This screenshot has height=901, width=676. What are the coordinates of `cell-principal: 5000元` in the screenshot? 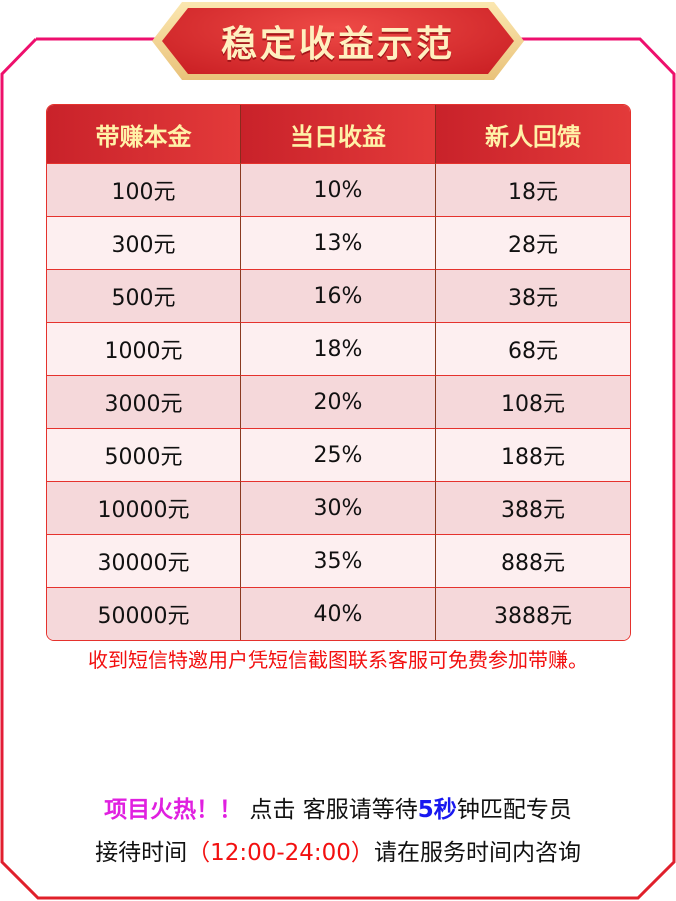 It's located at (144, 454).